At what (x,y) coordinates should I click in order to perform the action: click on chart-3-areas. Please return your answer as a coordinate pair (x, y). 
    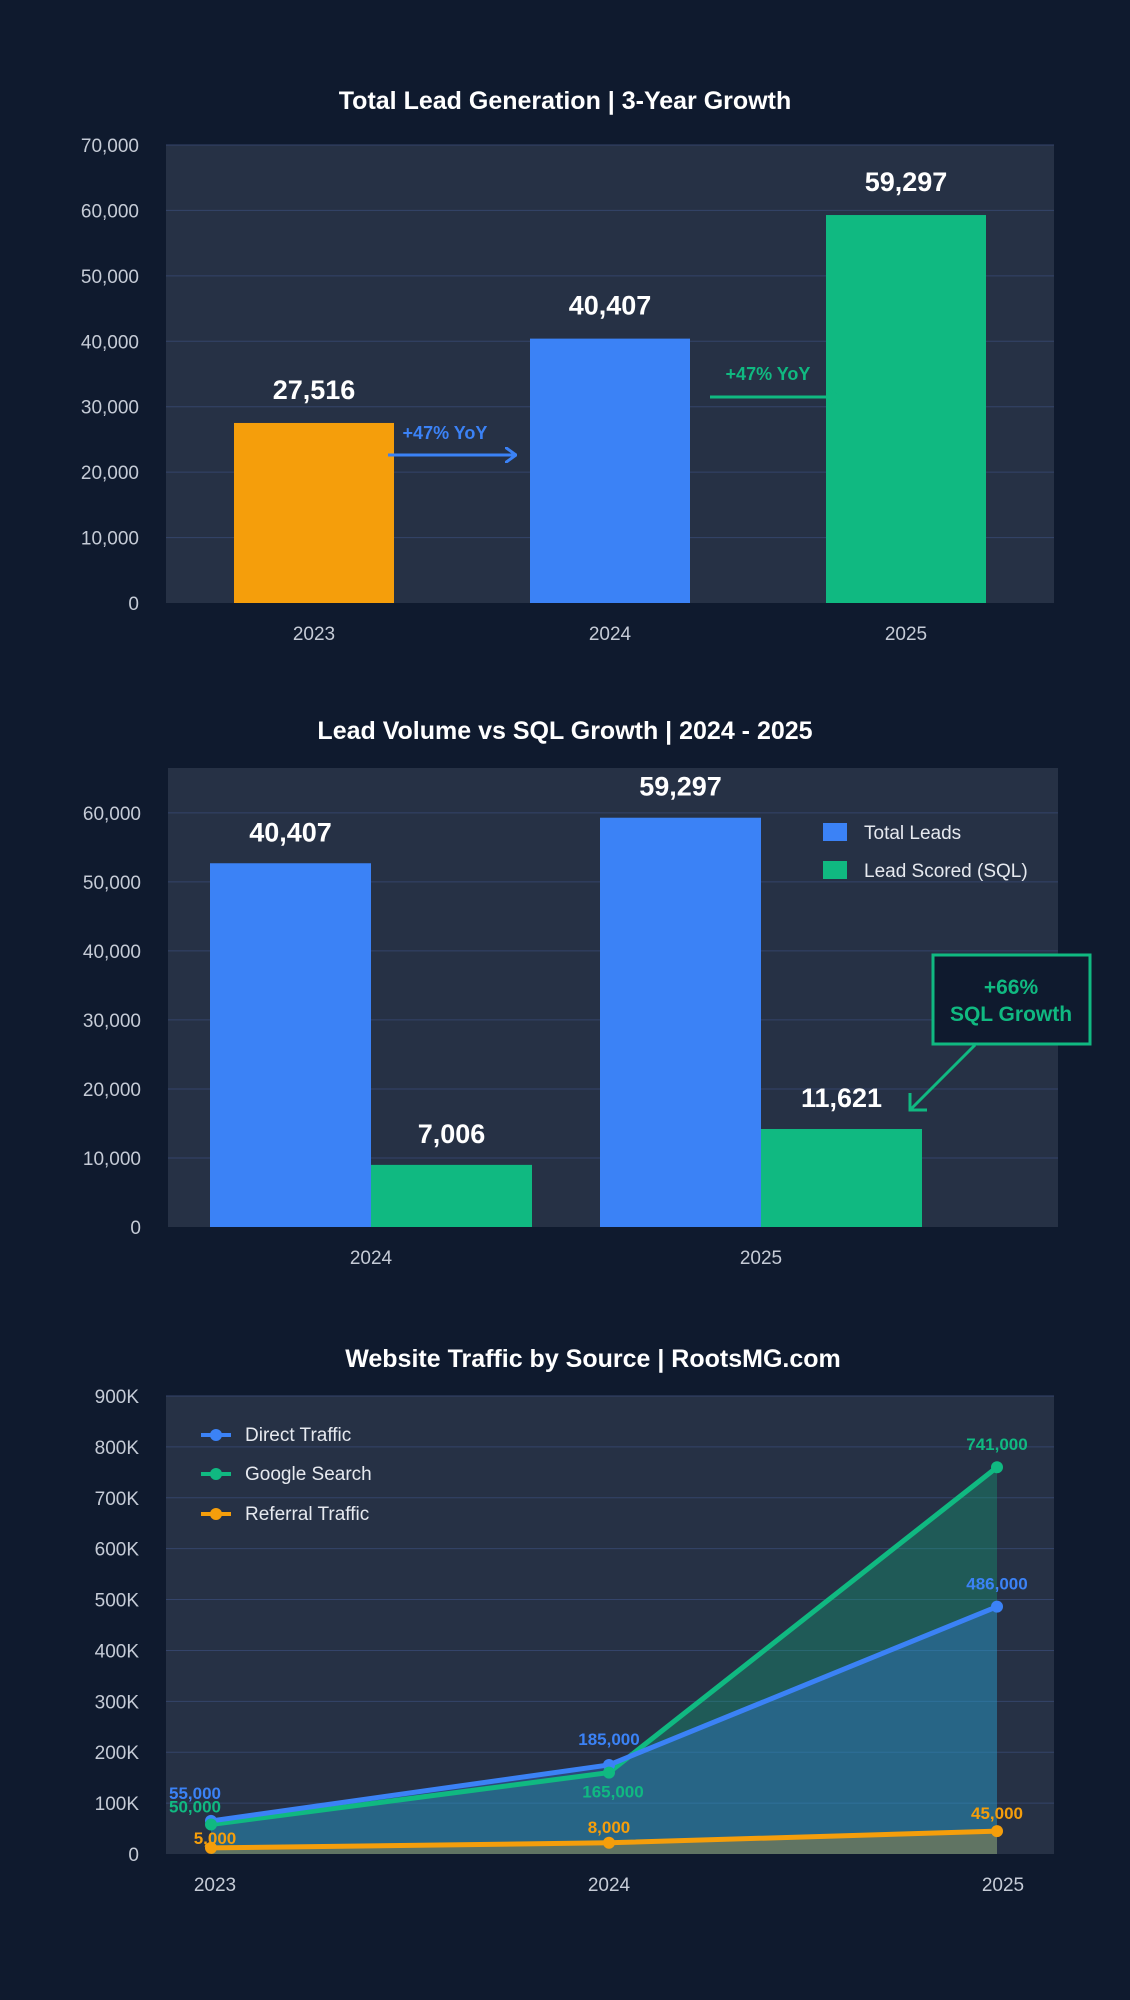
    Looking at the image, I should click on (604, 1660).